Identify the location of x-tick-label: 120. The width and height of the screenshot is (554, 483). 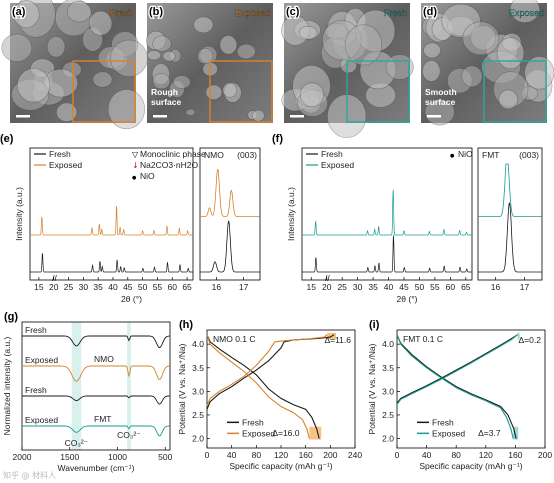
(281, 455).